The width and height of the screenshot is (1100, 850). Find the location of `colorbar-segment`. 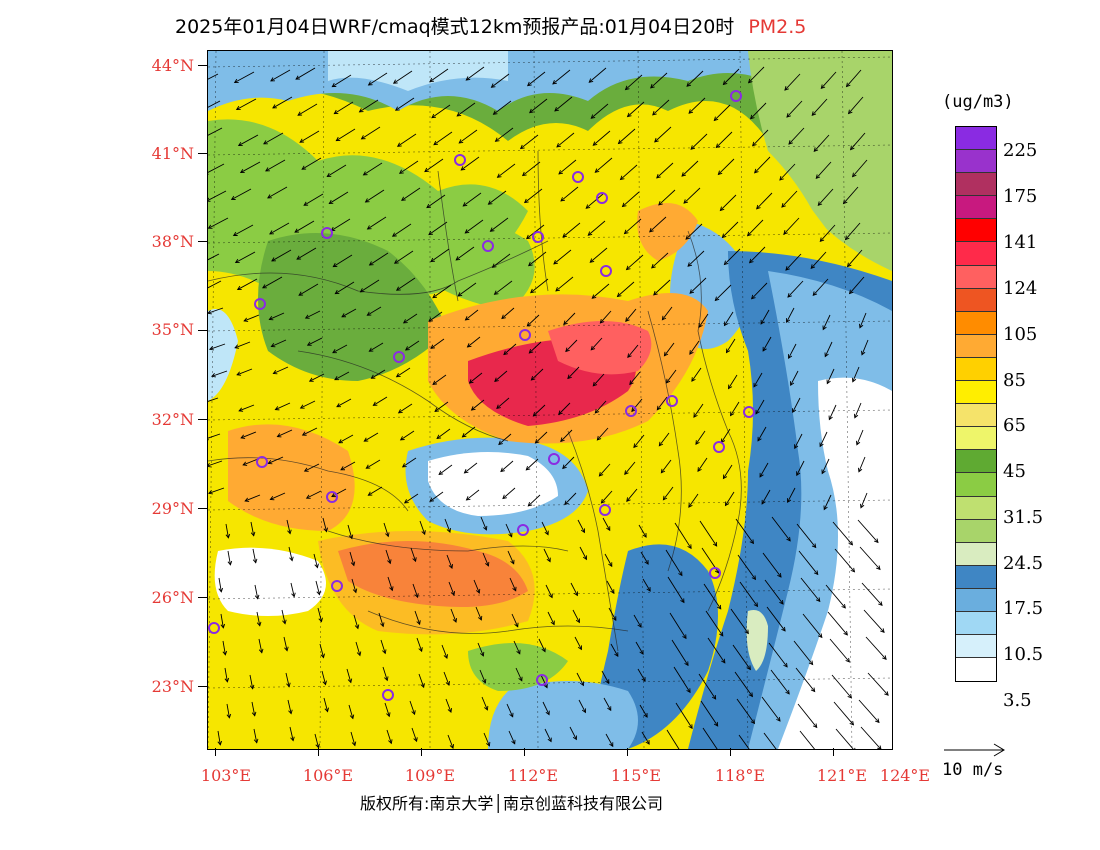

colorbar-segment is located at coordinates (976, 670).